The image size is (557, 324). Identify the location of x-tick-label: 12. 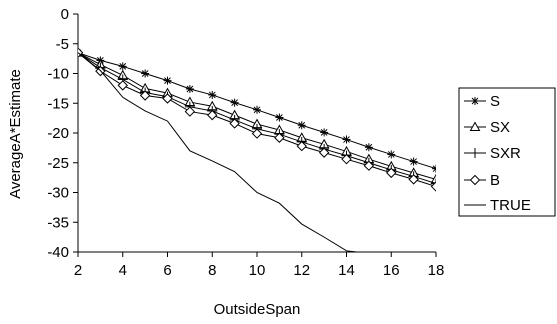
(301, 270).